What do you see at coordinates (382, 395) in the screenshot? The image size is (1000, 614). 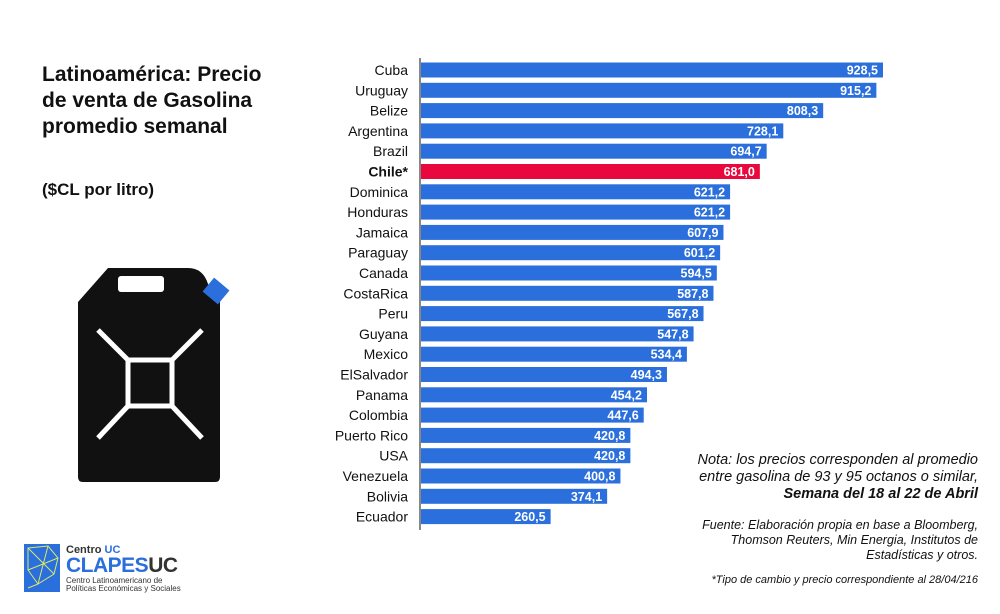 I see `category-label: Panama` at bounding box center [382, 395].